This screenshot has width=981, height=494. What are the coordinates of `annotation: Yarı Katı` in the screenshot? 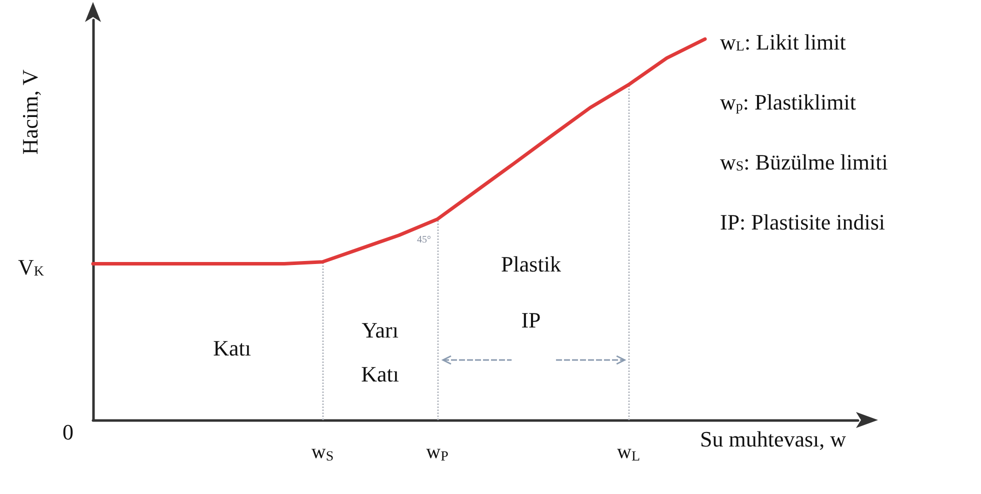 It's located at (380, 352).